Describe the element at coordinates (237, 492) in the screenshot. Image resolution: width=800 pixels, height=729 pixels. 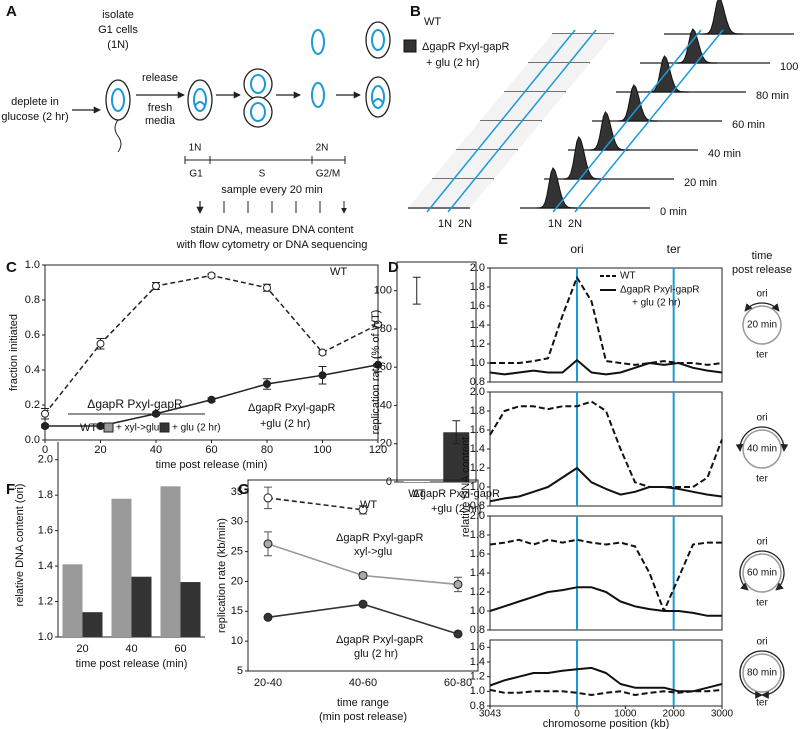
I see `y-tick-label: 35` at that location.